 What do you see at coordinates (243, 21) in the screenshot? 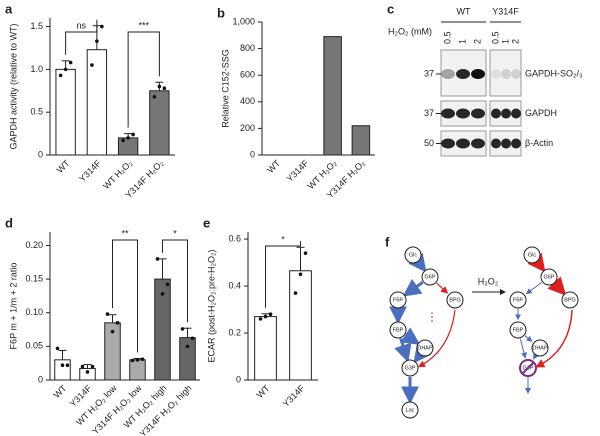
I see `y-tick-label: 1,000` at bounding box center [243, 21].